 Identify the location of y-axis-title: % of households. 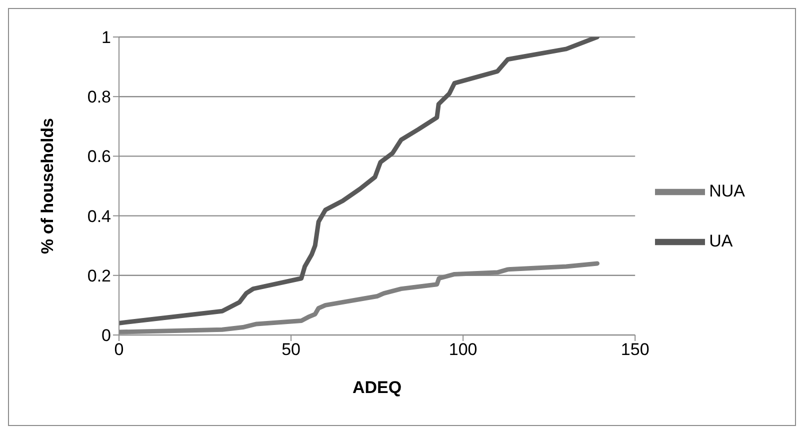
(48, 186).